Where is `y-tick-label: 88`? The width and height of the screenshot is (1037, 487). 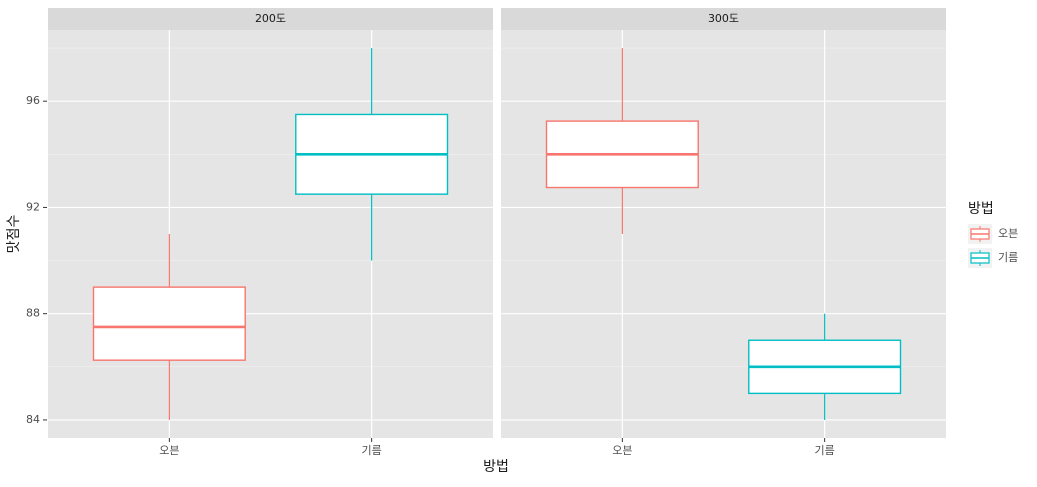
y-tick-label: 88 is located at coordinates (33, 313).